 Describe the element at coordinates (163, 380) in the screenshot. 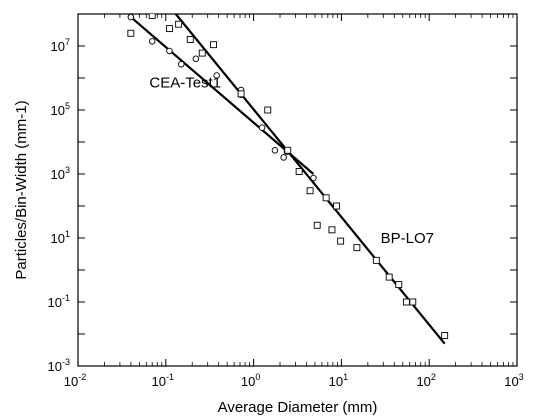

I see `x-tick-label: 10⁻¹` at that location.